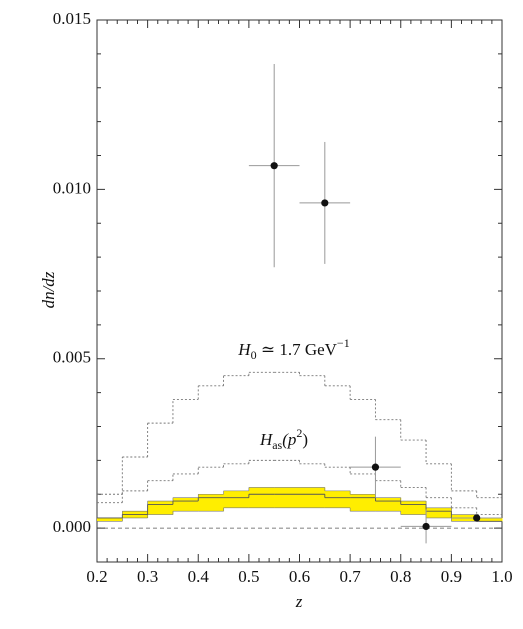  I want to click on annotation-part: ), so click(305, 439).